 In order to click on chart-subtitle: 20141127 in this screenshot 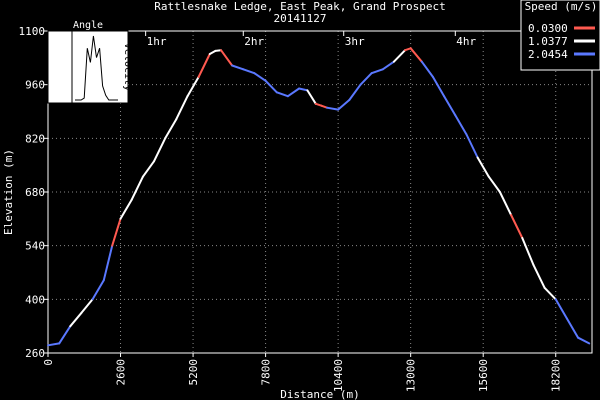, I will do `click(300, 18)`.